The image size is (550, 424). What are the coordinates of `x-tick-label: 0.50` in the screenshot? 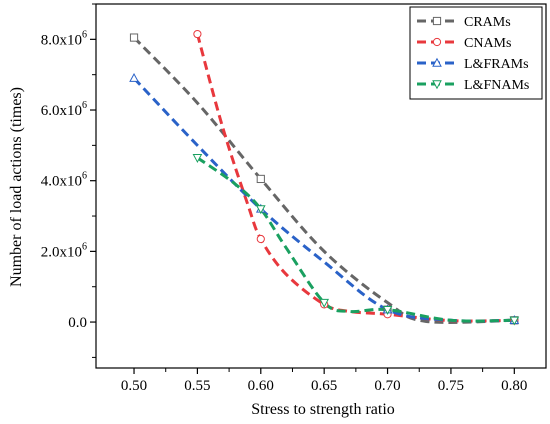 It's located at (134, 386).